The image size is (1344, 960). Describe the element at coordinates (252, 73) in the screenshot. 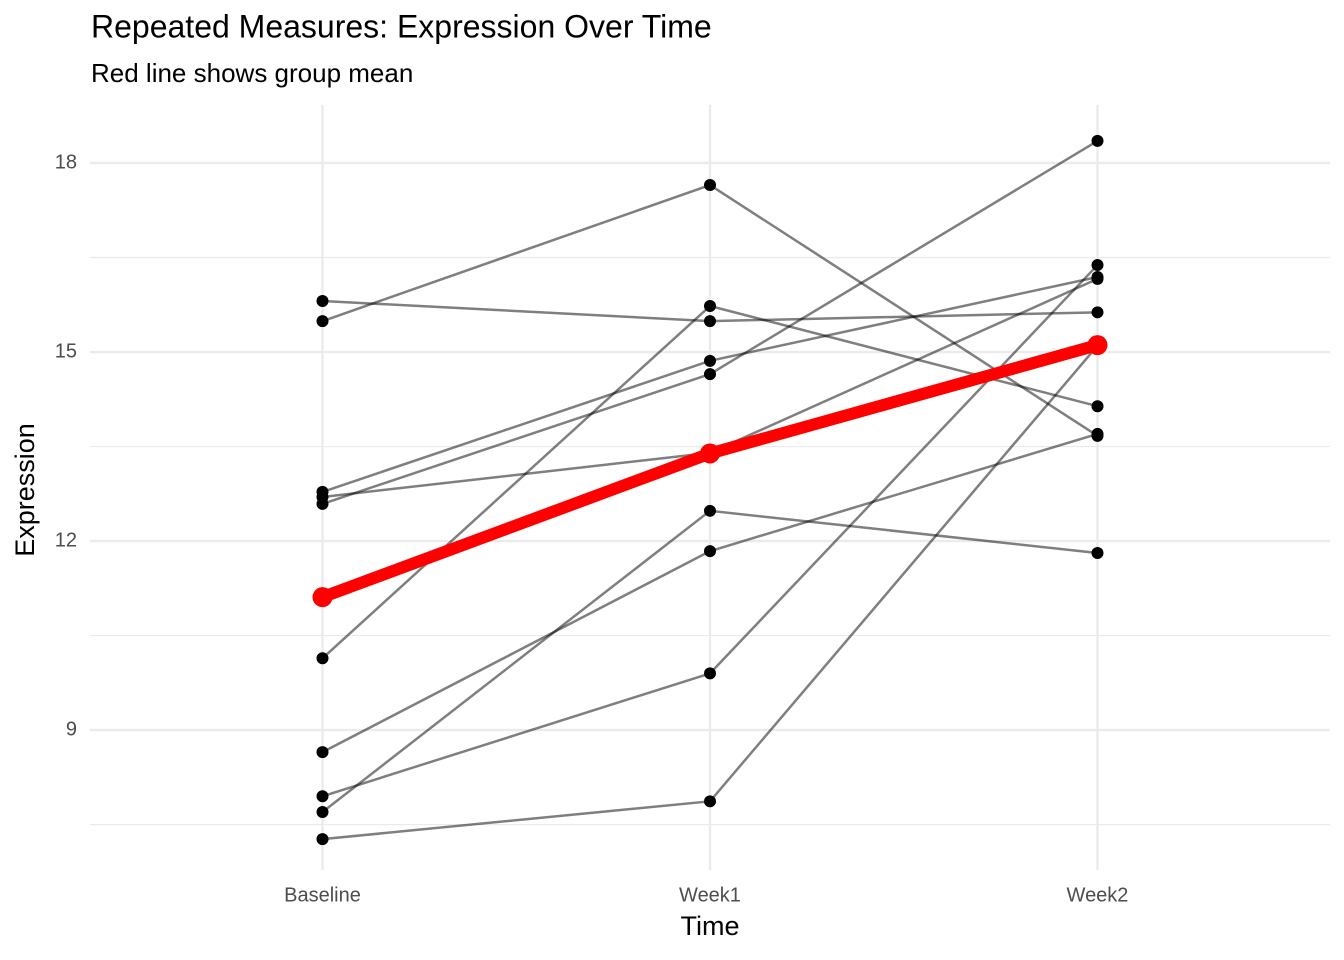

I see `chart-subtitle: Red line shows group mean` at that location.